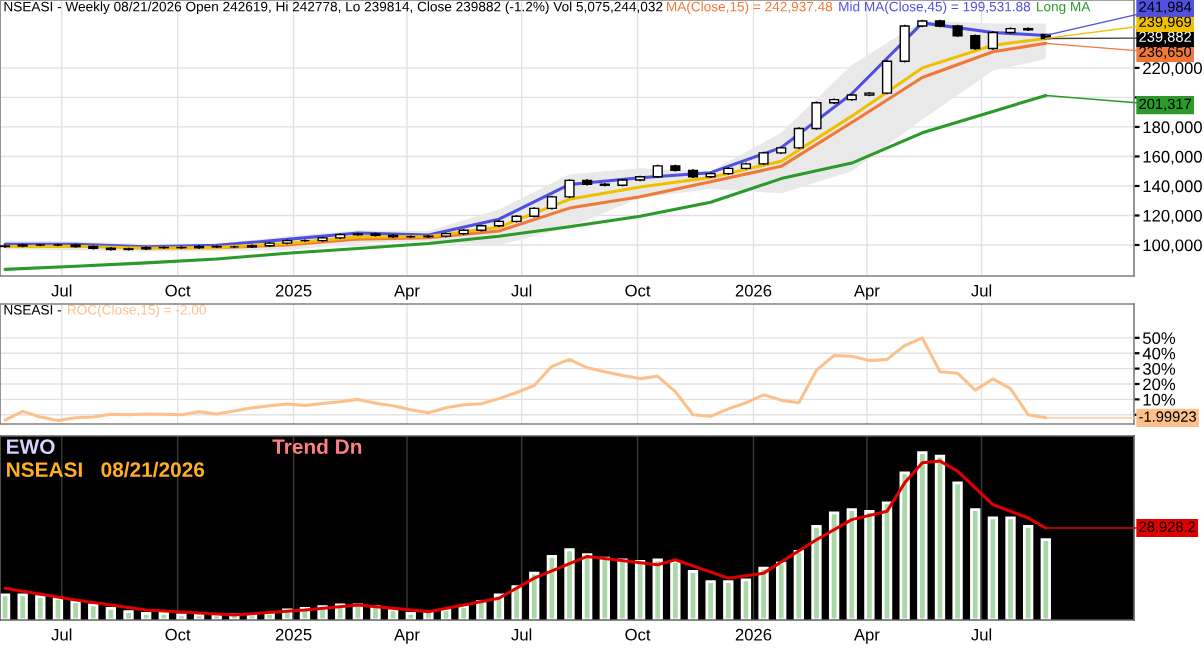  I want to click on y-tick-label: 180,000, so click(1172, 128).